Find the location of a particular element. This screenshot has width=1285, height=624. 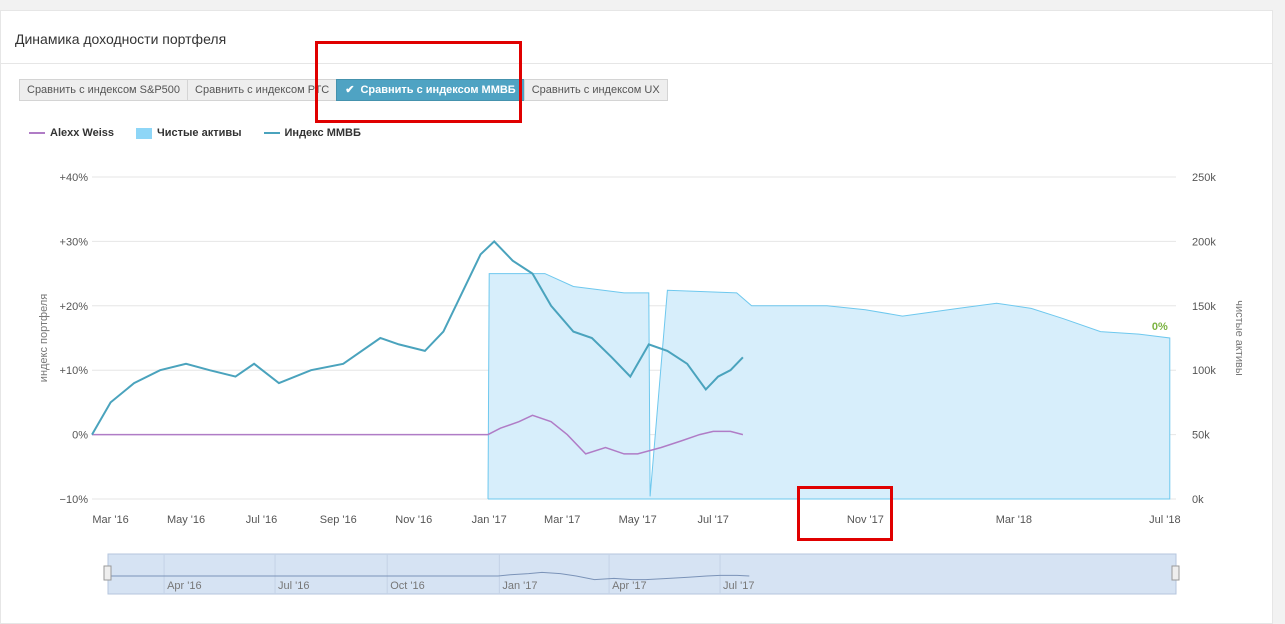

navigator-left-handle is located at coordinates (107, 573).